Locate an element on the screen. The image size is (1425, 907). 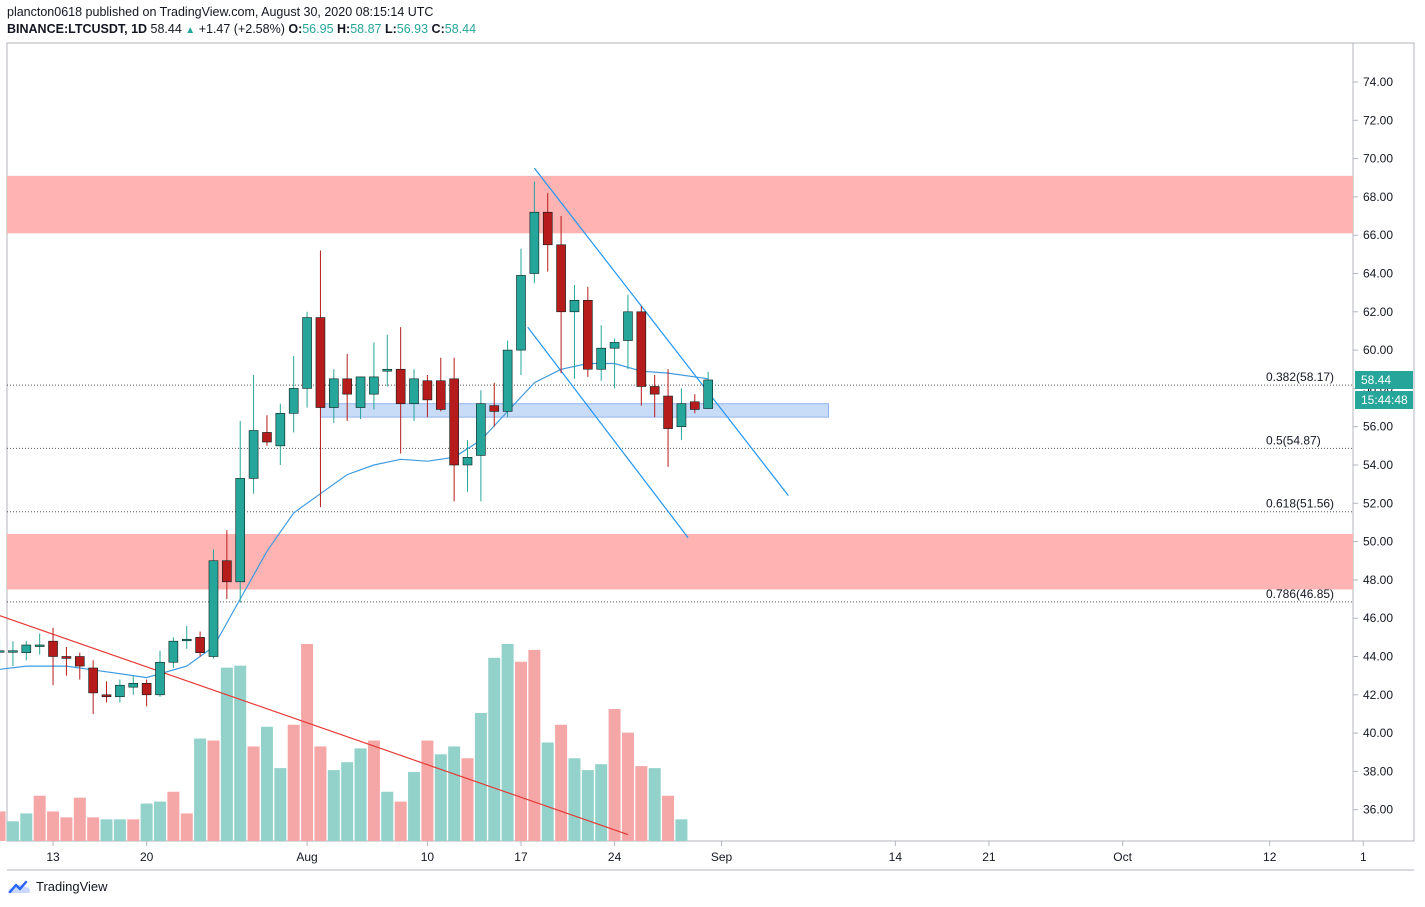
x-tick-label-6: Sep is located at coordinates (722, 857).